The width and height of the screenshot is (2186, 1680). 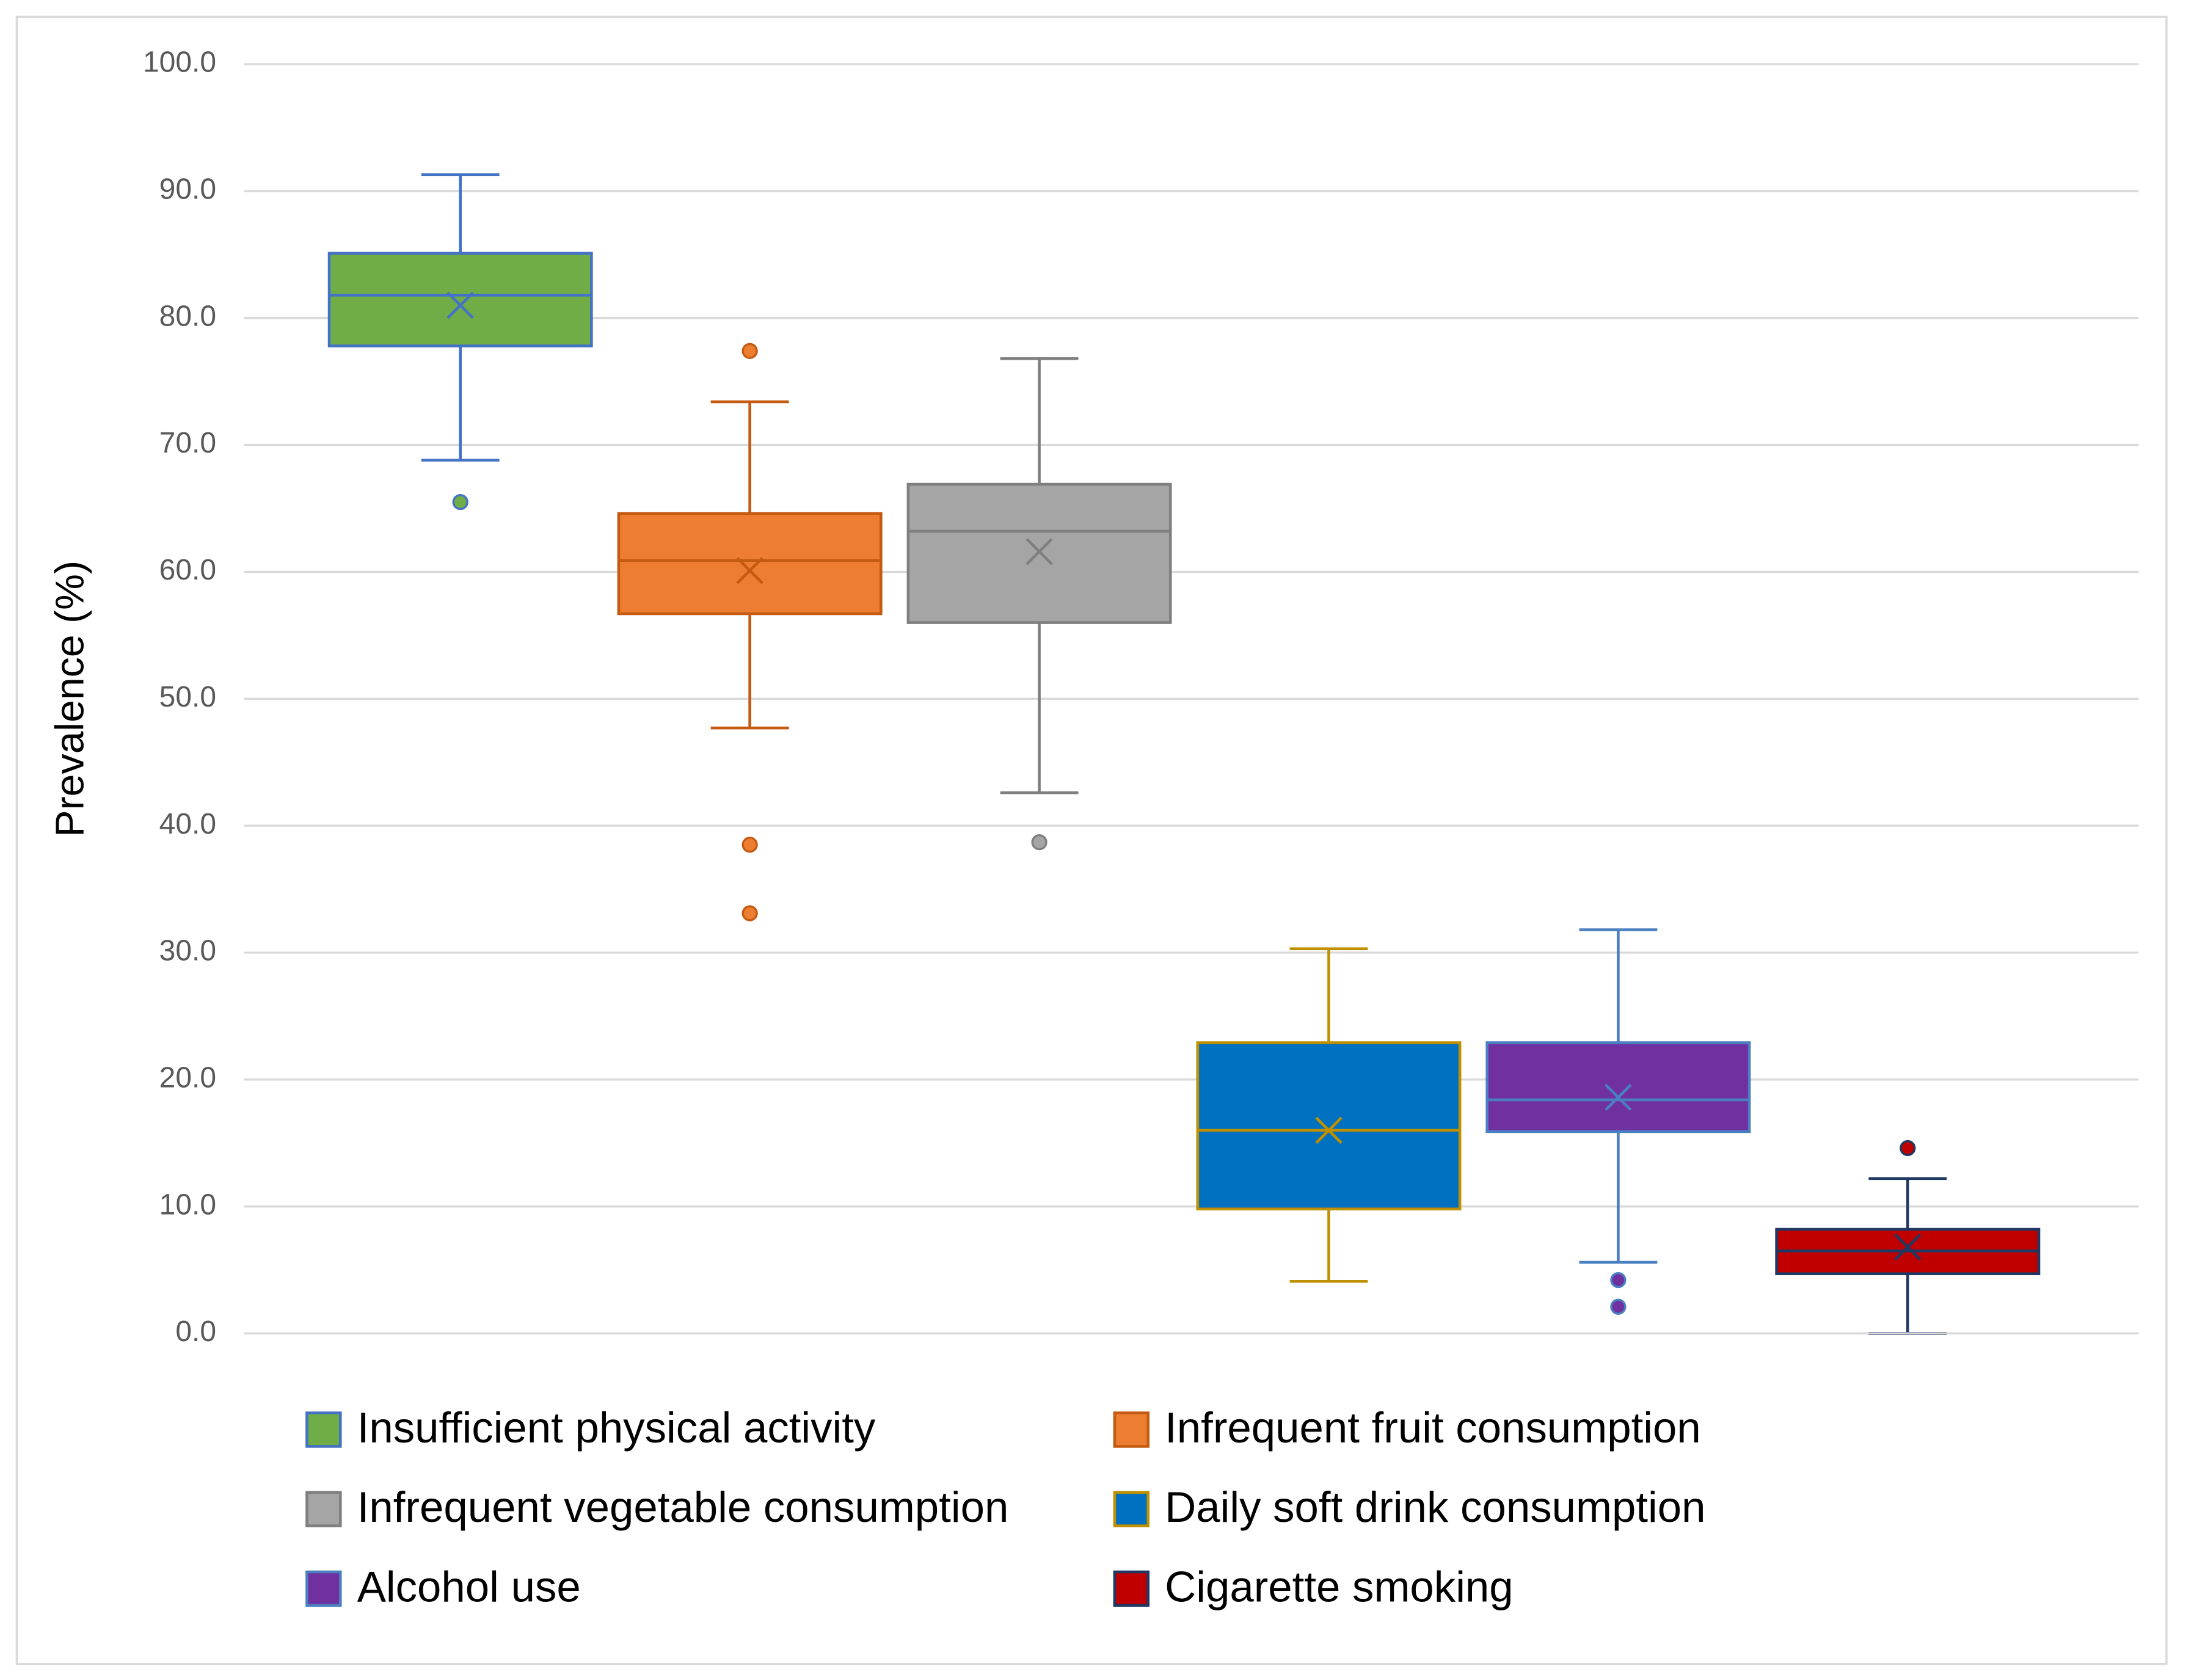 What do you see at coordinates (70, 699) in the screenshot?
I see `y-axis-label: Prevalence (%)` at bounding box center [70, 699].